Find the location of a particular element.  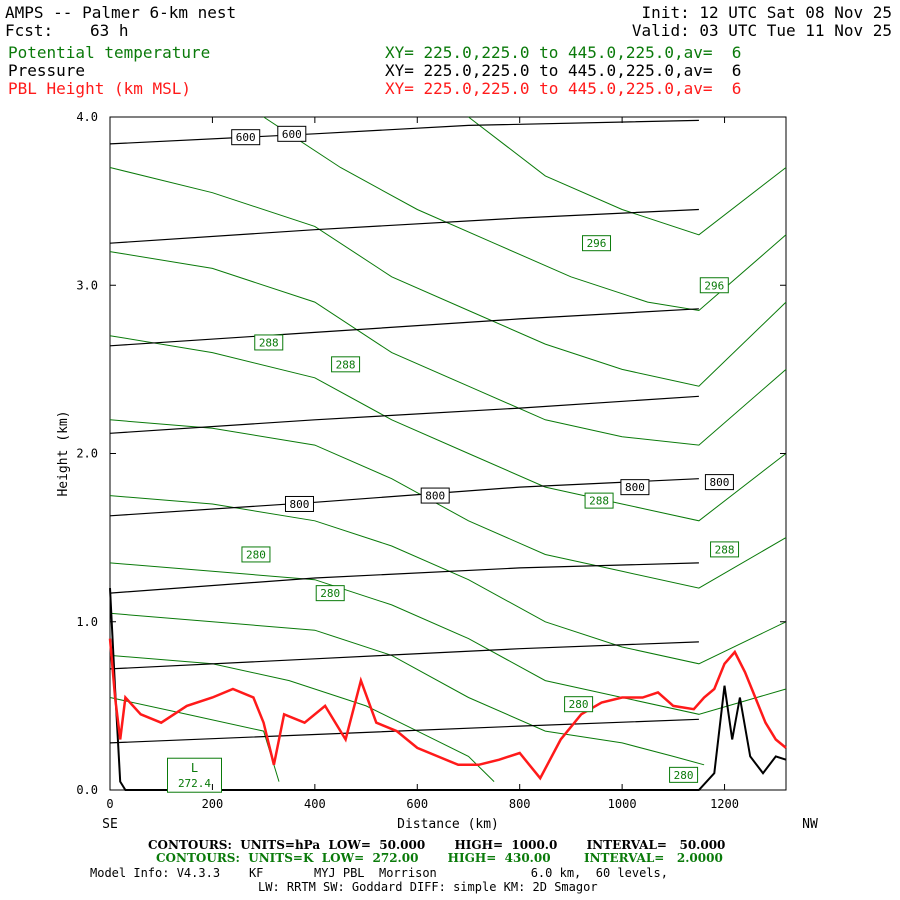

theta-label-2: 296 is located at coordinates (597, 243).